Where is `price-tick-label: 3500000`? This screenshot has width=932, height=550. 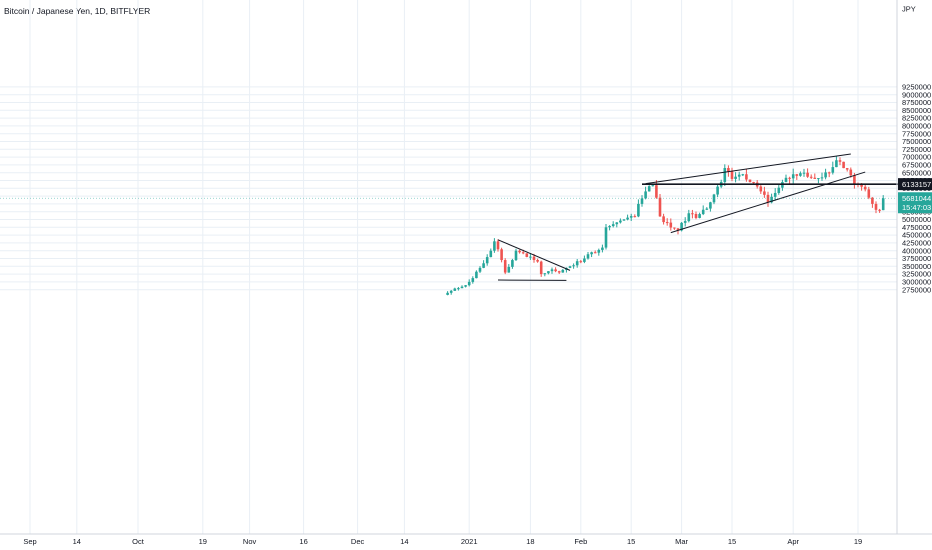
price-tick-label: 3500000 is located at coordinates (916, 266).